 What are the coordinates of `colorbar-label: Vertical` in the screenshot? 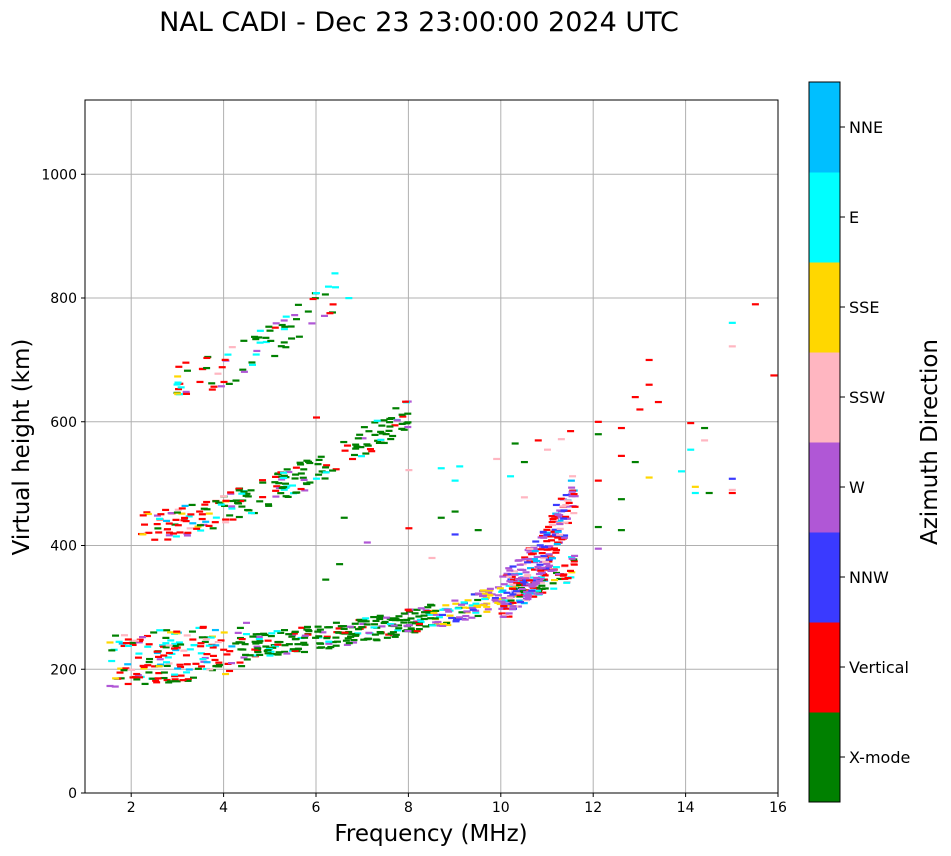 It's located at (879, 667).